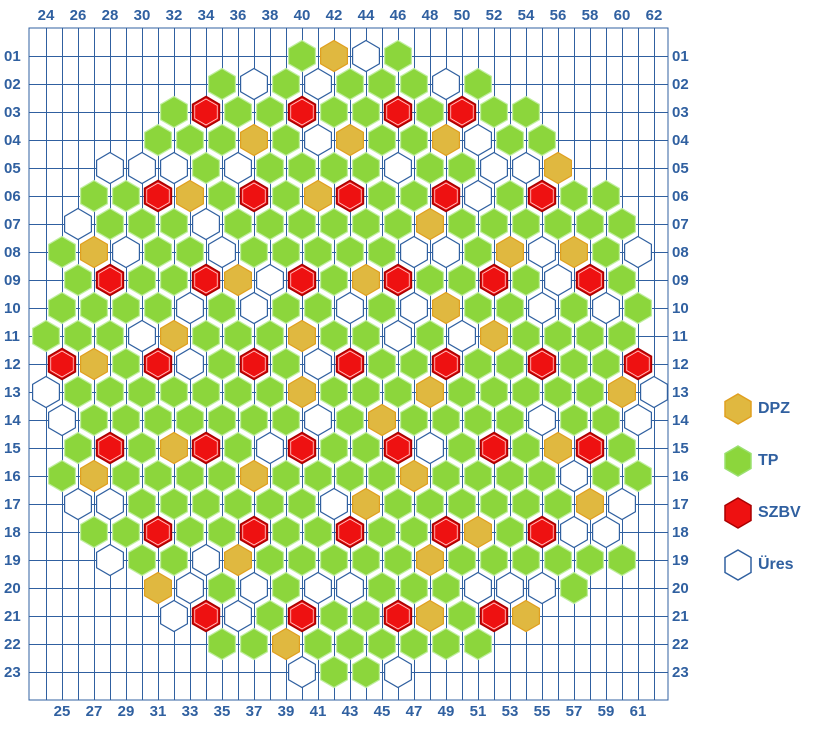 This screenshot has width=820, height=733. I want to click on top-column-label: 24, so click(46, 15).